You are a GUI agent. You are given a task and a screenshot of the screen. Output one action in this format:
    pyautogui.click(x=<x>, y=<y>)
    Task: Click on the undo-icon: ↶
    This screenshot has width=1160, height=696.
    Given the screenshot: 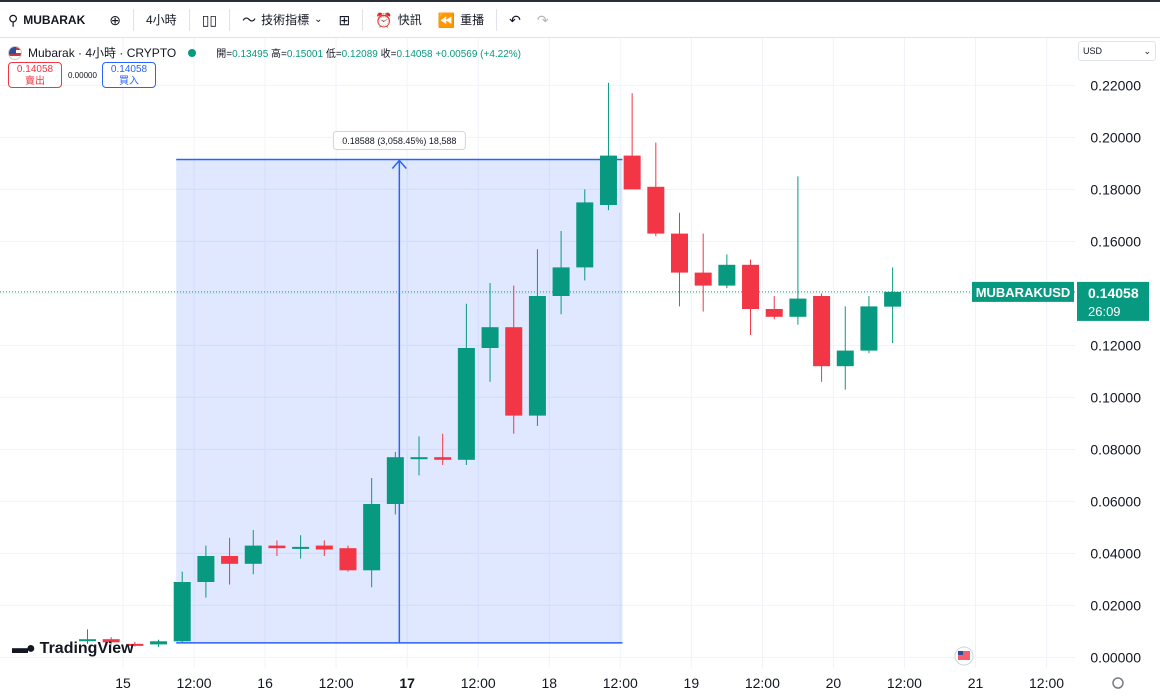 What is the action you would take?
    pyautogui.click(x=515, y=19)
    